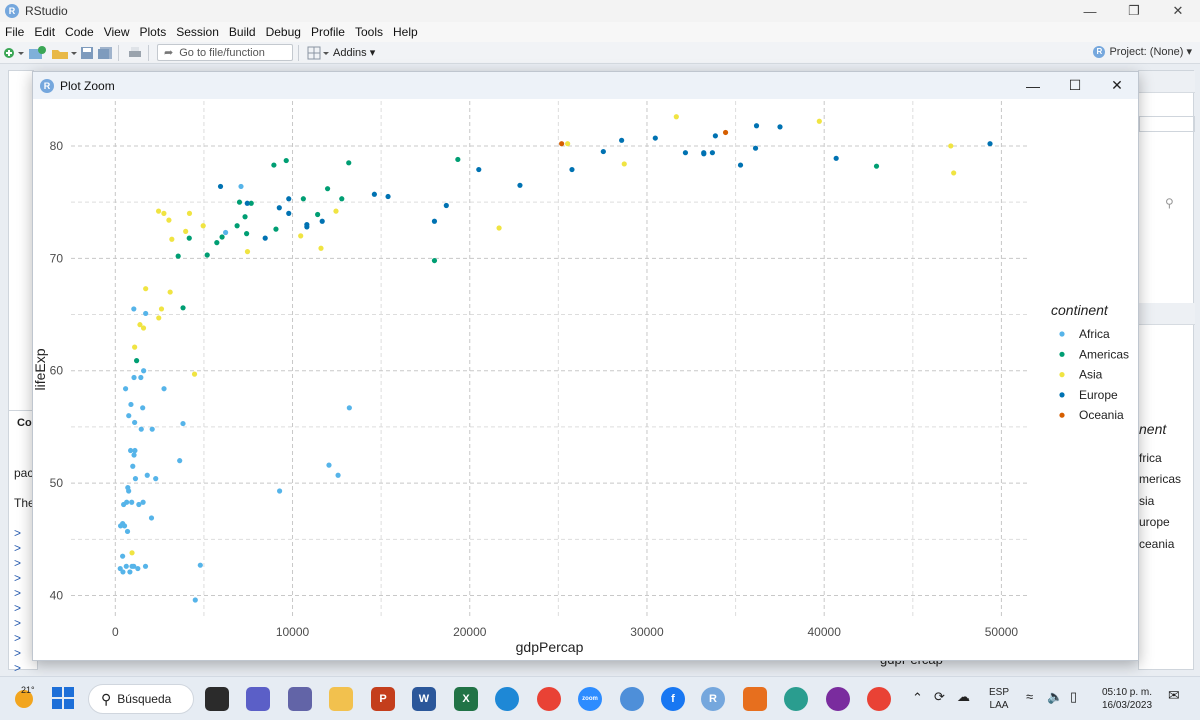 Image resolution: width=1200 pixels, height=720 pixels. What do you see at coordinates (1127, 699) in the screenshot?
I see `clock: 05:10 p. m. 16/03/2023` at bounding box center [1127, 699].